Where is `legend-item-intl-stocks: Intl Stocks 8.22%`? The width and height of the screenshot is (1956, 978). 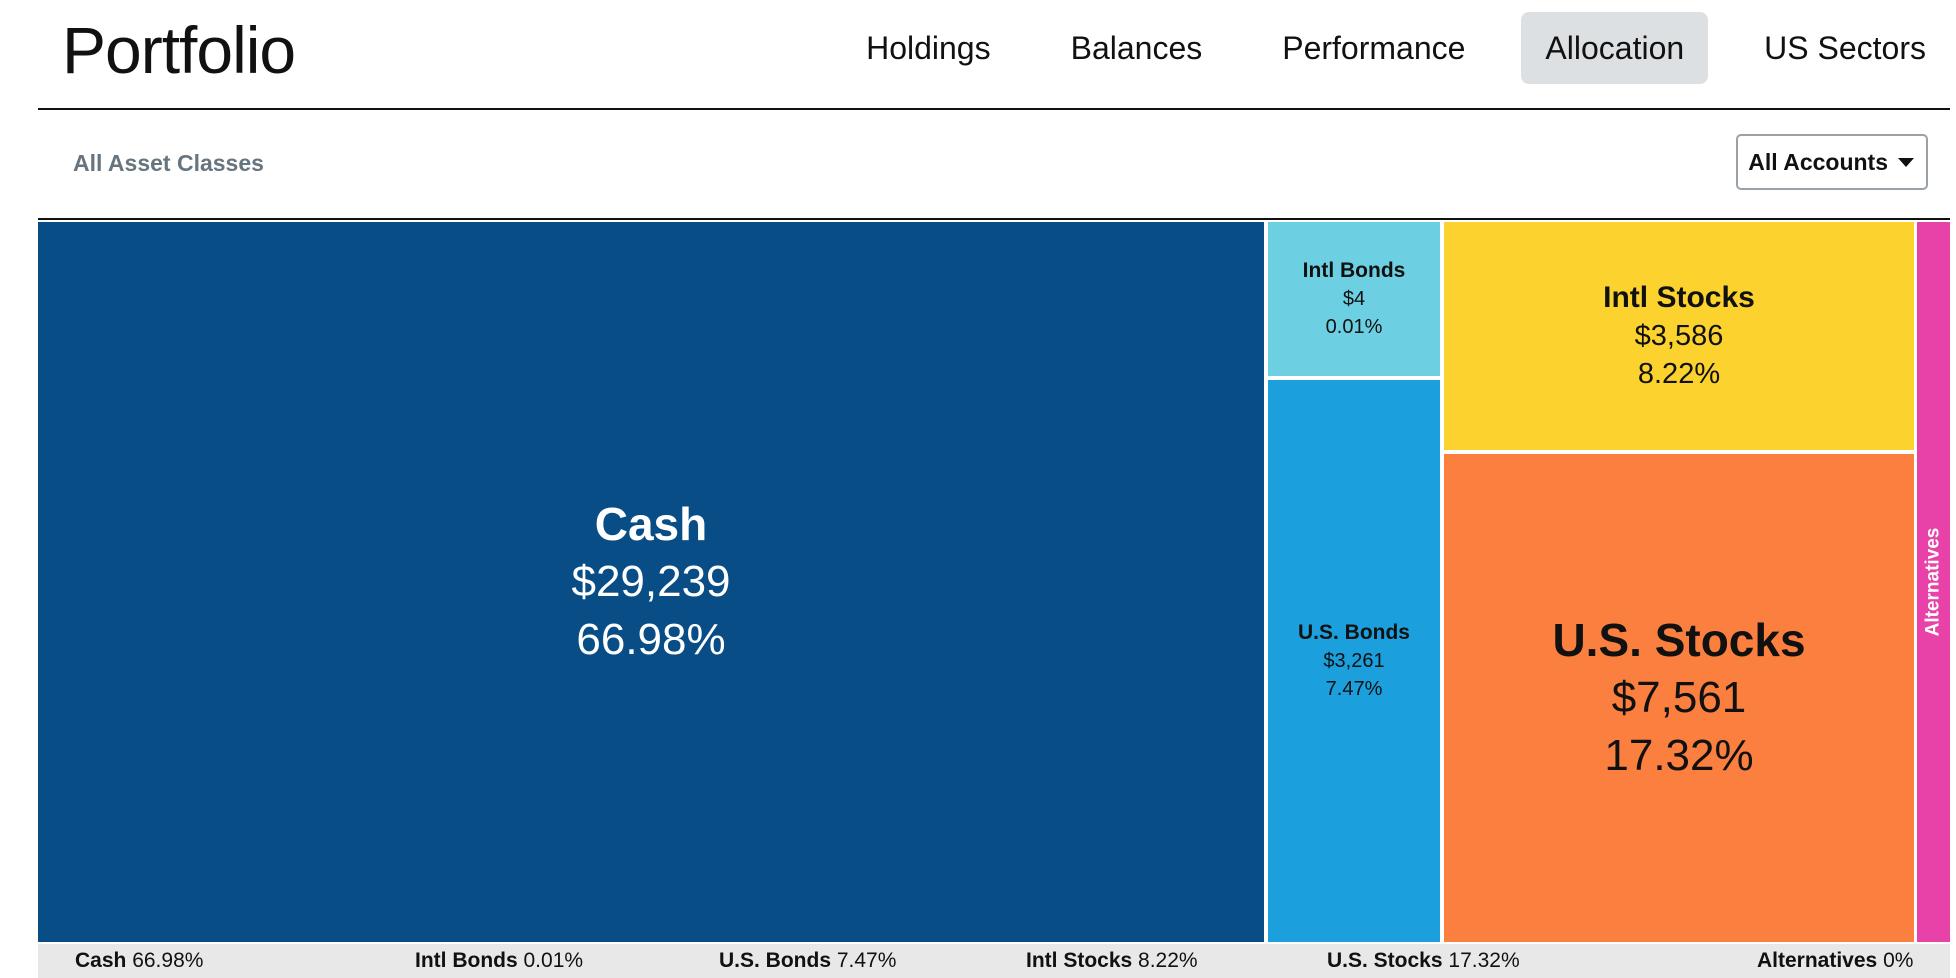
legend-item-intl-stocks: Intl Stocks 8.22% is located at coordinates (1112, 961).